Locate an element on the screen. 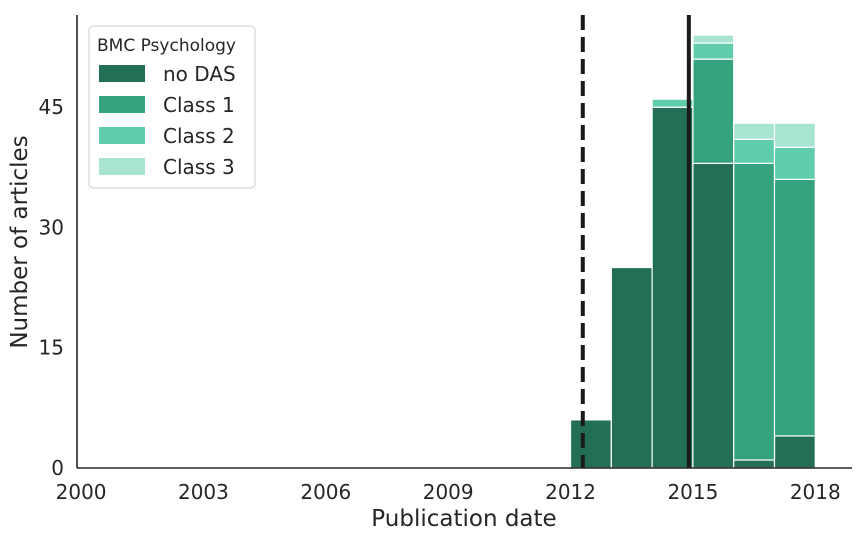 This screenshot has height=540, width=868. legend-title: BMC Psychology is located at coordinates (166, 46).